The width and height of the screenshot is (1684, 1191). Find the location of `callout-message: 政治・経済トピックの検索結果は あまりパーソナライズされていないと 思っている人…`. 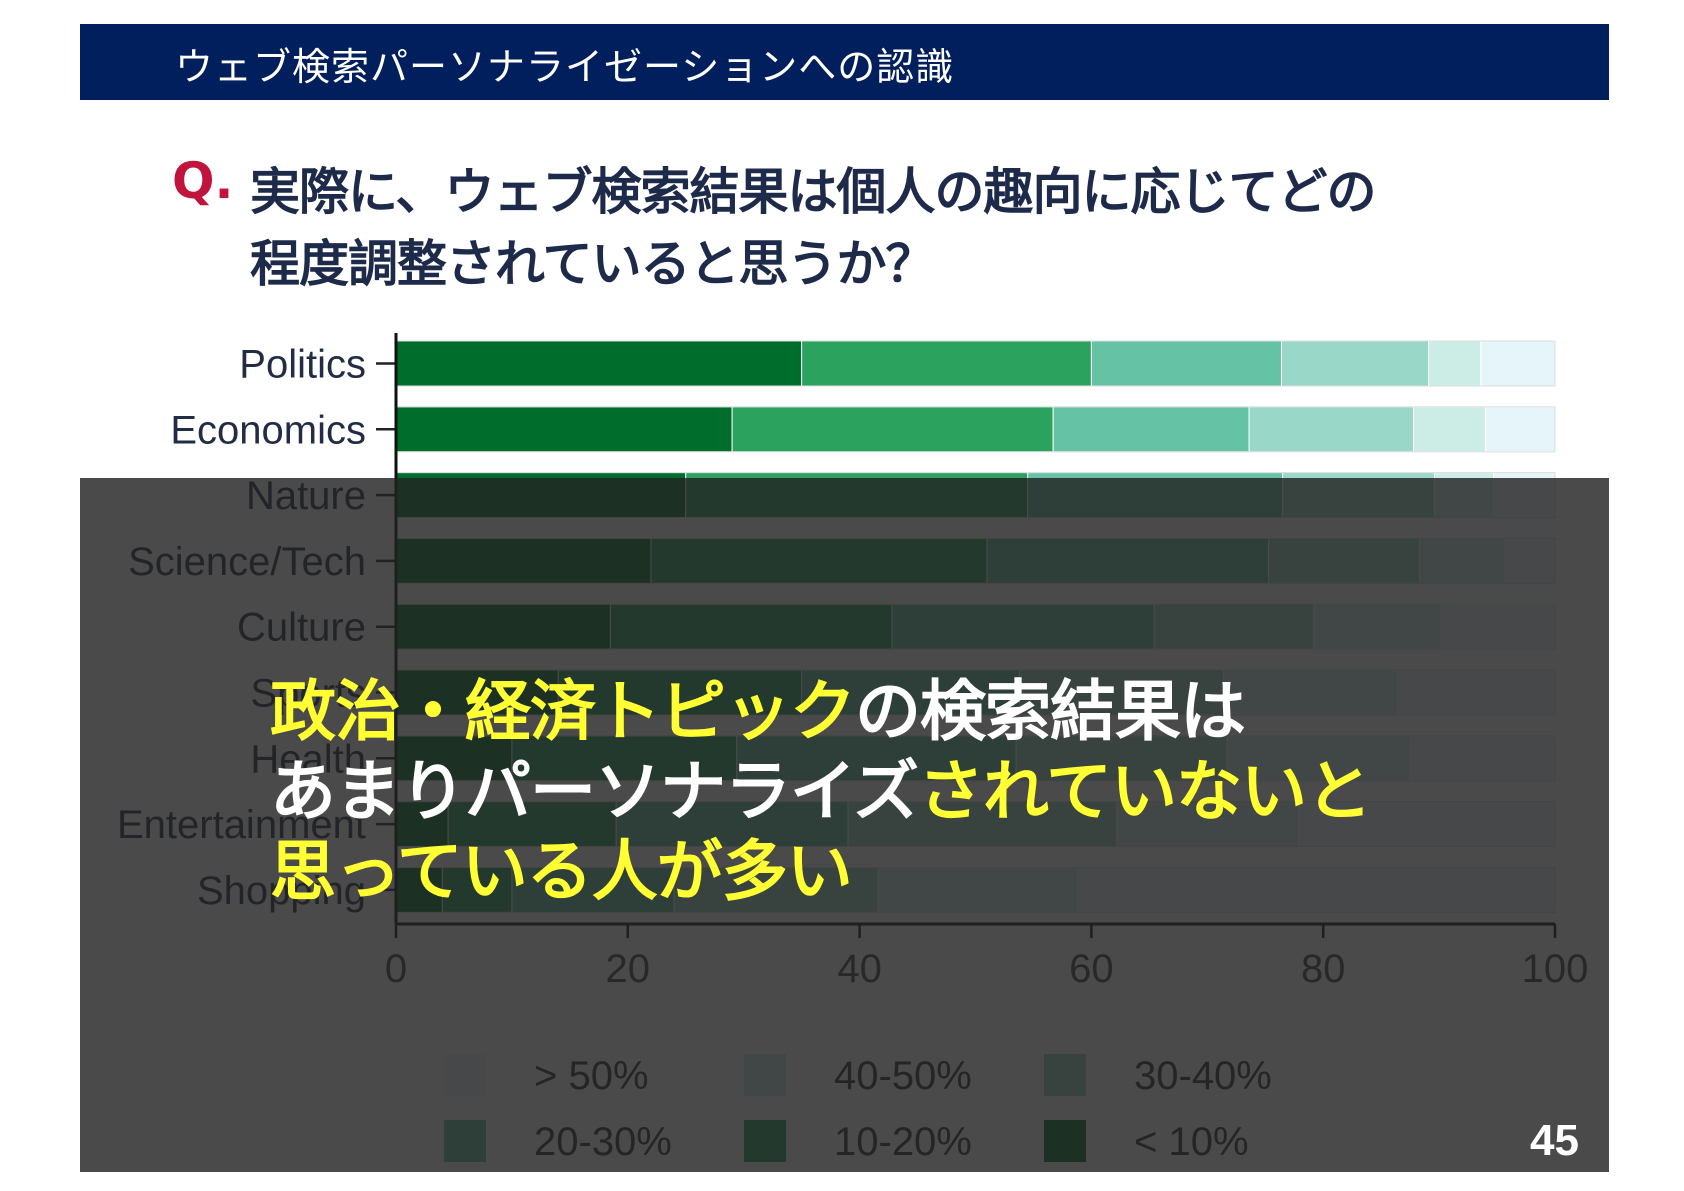

callout-message: 政治・経済トピックの検索結果は あまりパーソナライズされていないと 思っている人… is located at coordinates (821, 792).